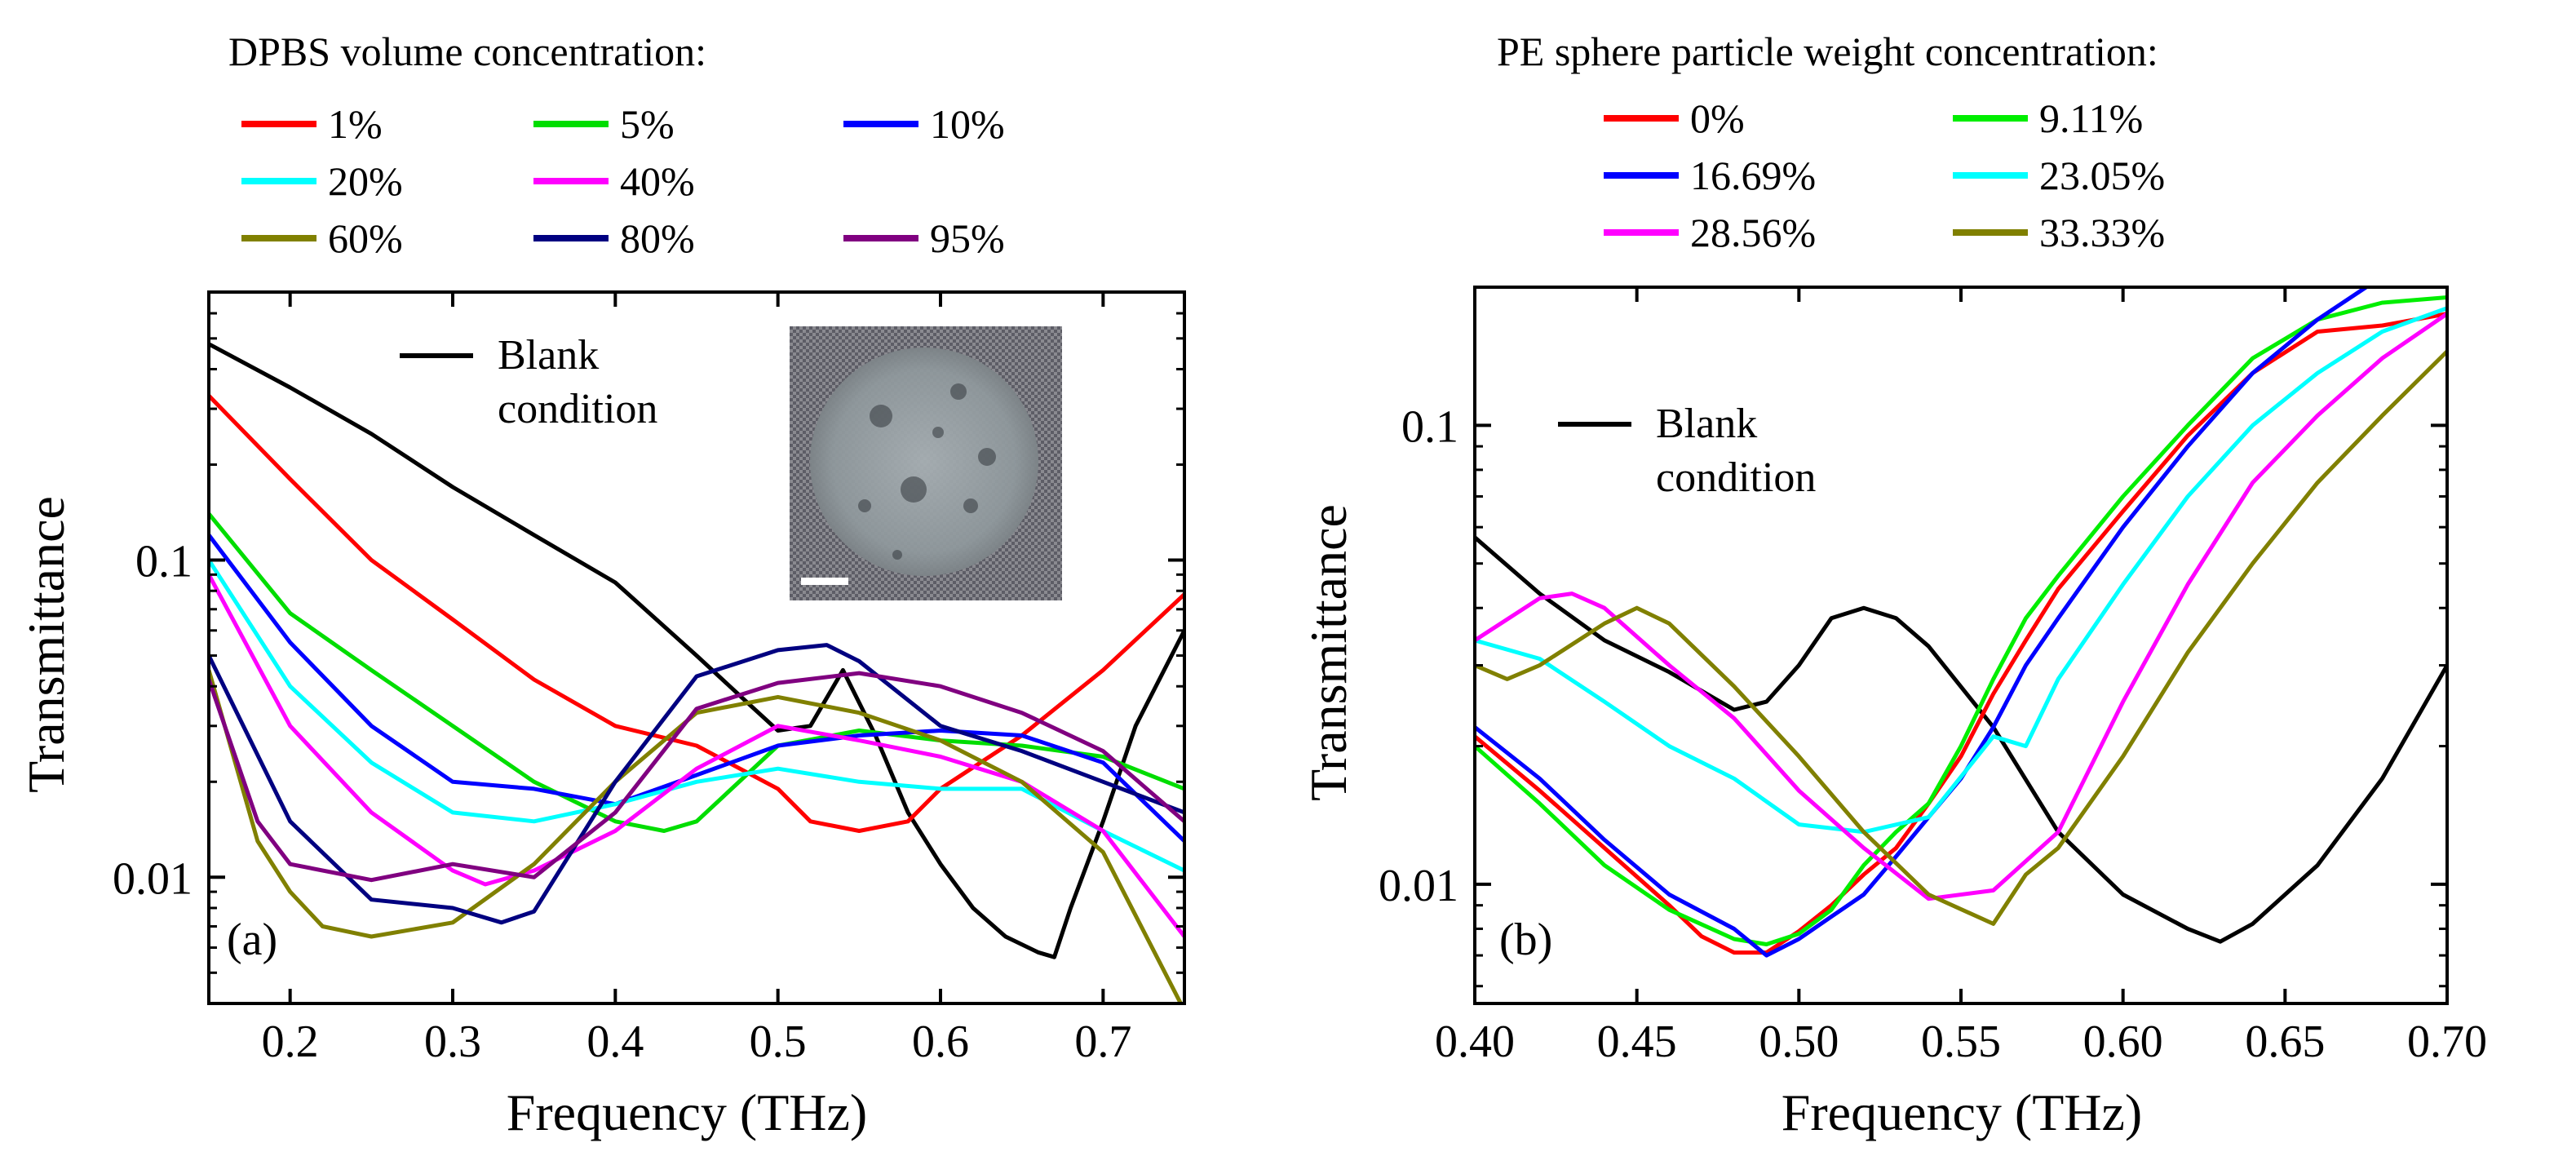 This screenshot has width=2576, height=1165. I want to click on legend-label-a-0: 1%, so click(355, 124).